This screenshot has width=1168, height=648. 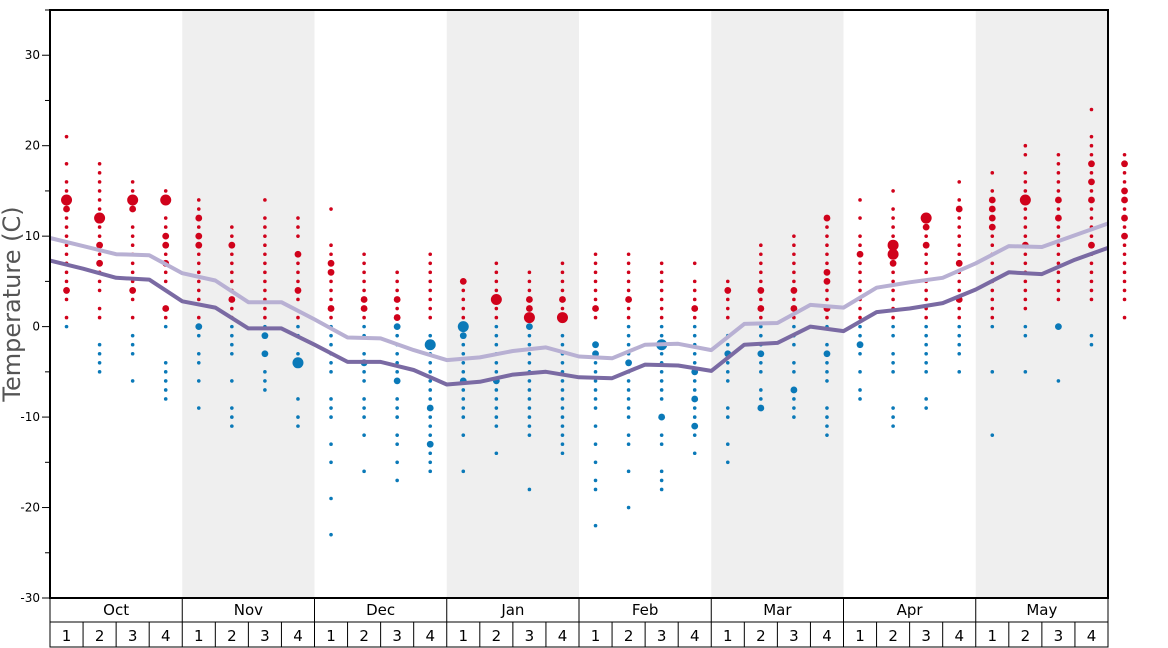 What do you see at coordinates (645, 610) in the screenshot?
I see `month-label: Feb` at bounding box center [645, 610].